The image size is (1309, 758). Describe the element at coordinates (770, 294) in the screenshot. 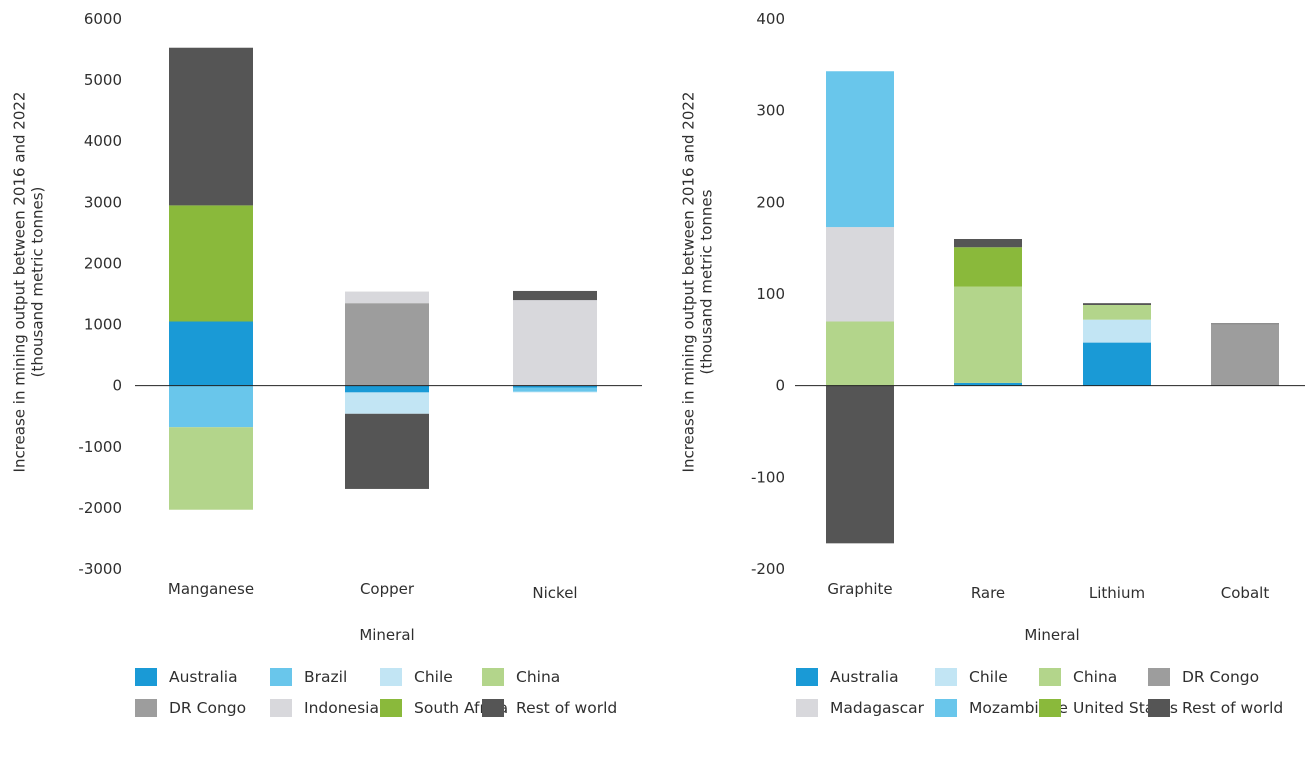

I see `y-tick-label-100: 100` at that location.